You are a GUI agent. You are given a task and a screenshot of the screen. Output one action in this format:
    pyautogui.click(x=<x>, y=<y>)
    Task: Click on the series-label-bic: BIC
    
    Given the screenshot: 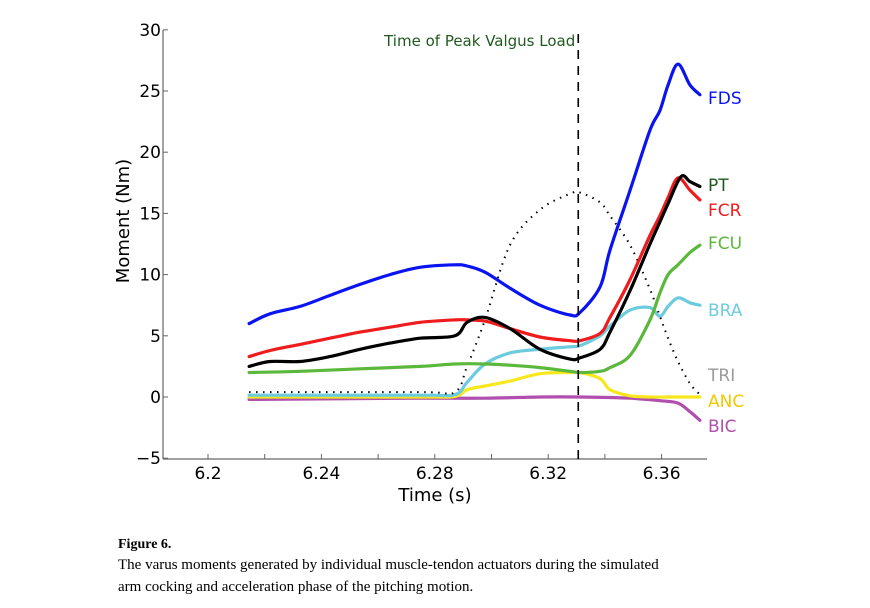 What is the action you would take?
    pyautogui.click(x=722, y=427)
    